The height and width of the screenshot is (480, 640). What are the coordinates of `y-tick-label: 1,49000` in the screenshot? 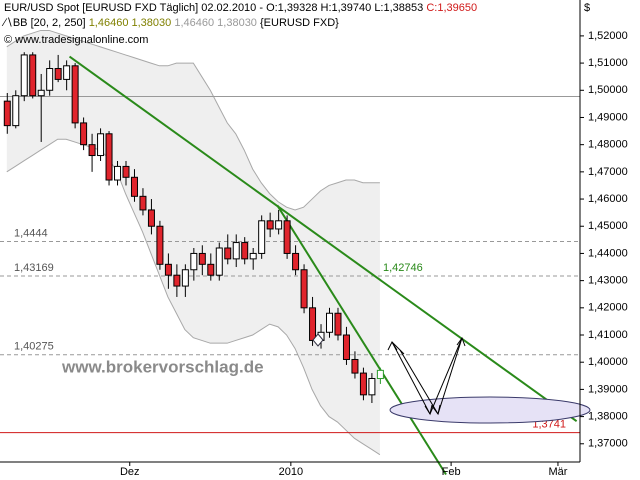 It's located at (608, 117).